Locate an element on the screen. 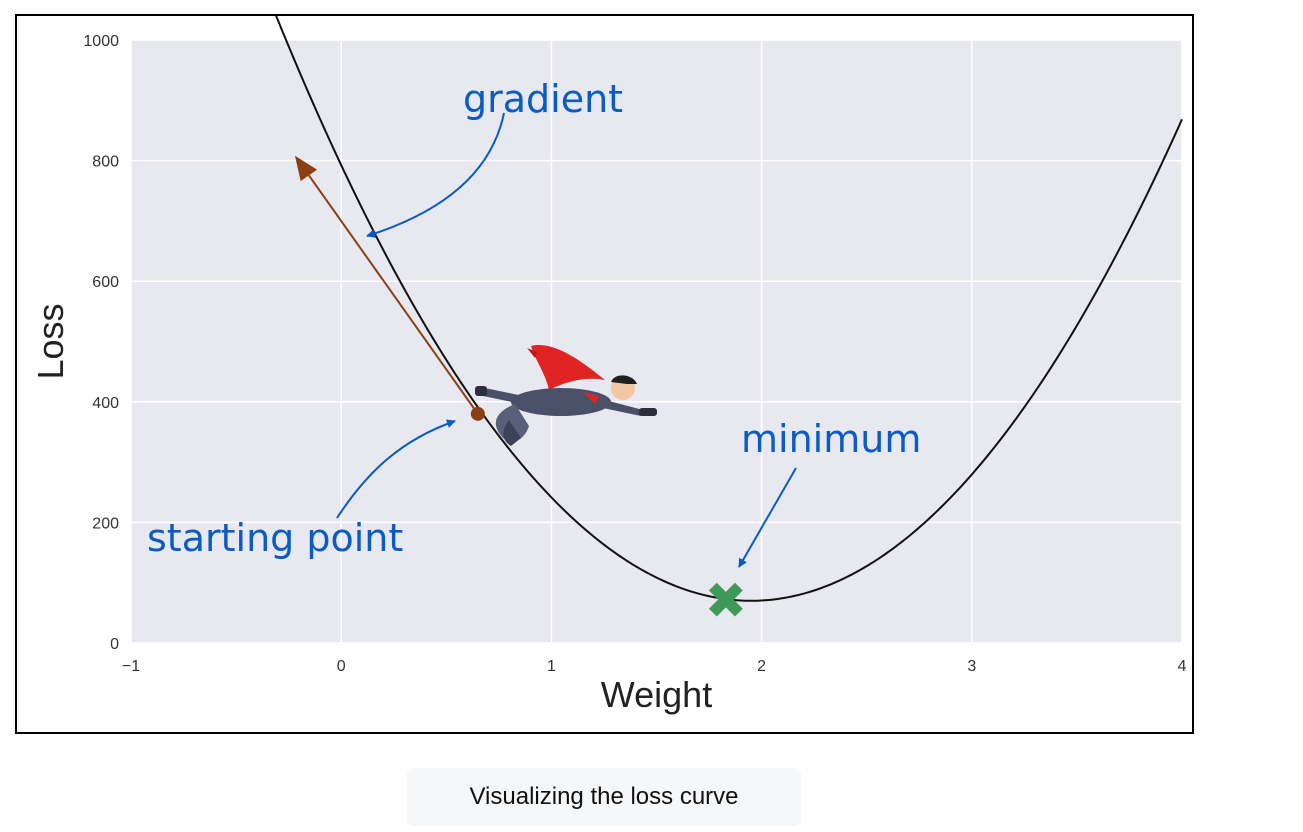 This screenshot has height=832, width=1303. minimum-annotation-arrow is located at coordinates (767, 517).